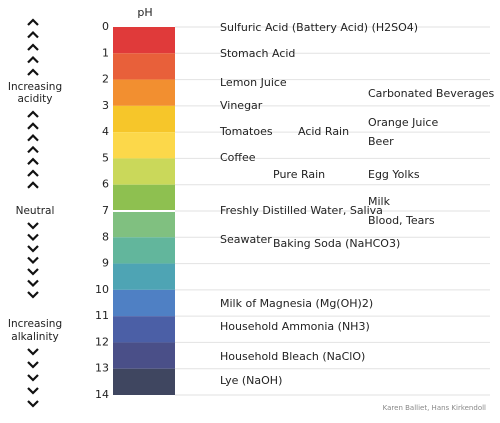 The height and width of the screenshot is (423, 500). Describe the element at coordinates (394, 174) in the screenshot. I see `substance: Egg Yolks` at that location.